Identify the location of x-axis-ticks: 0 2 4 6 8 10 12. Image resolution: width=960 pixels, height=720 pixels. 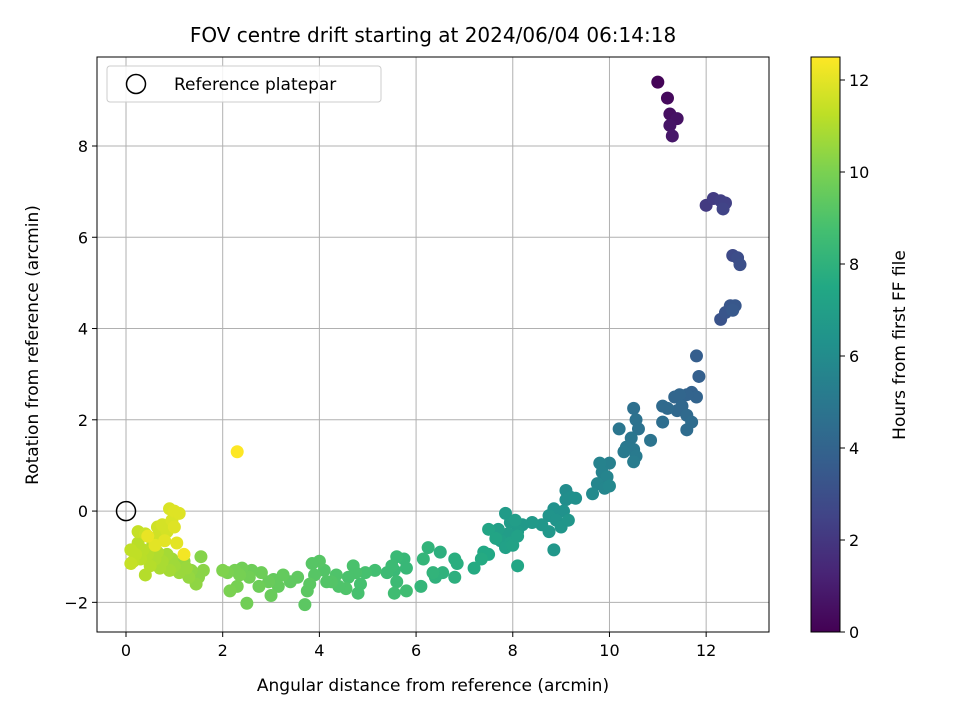
(418, 646).